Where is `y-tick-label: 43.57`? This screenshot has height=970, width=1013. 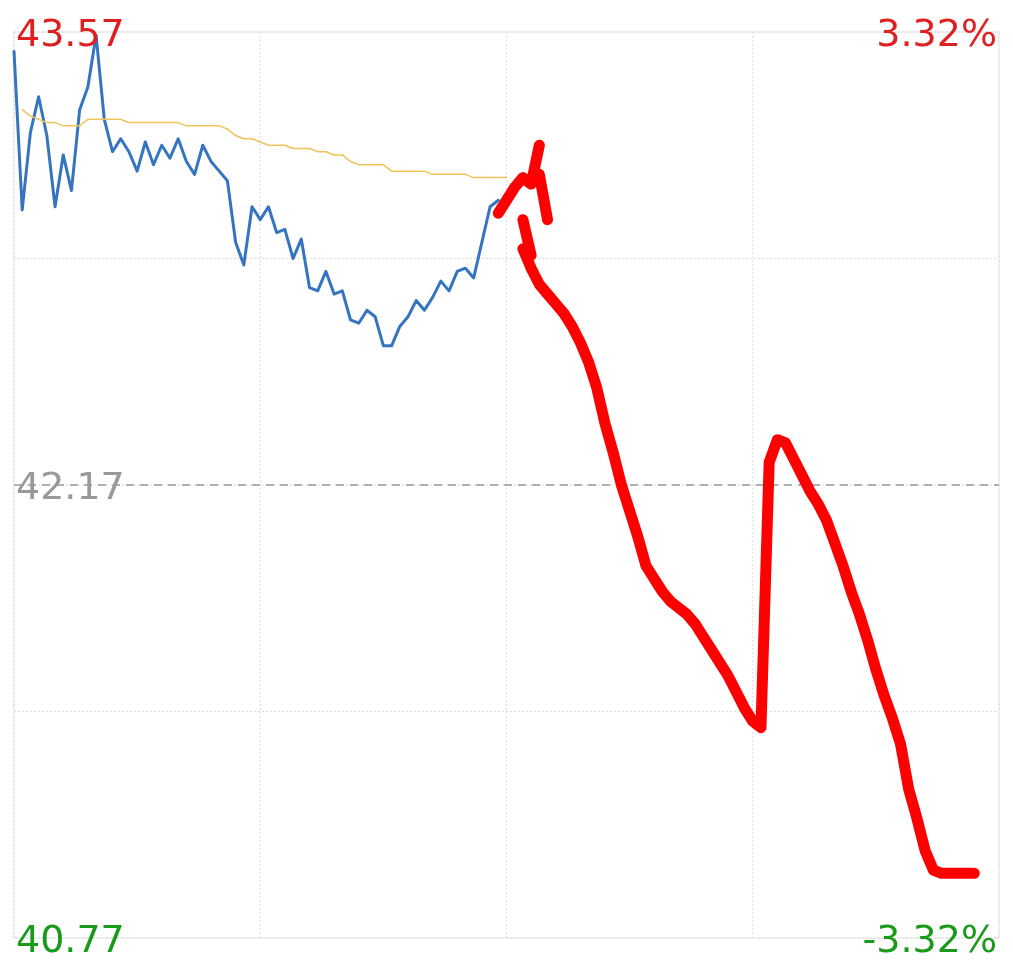
y-tick-label: 43.57 is located at coordinates (70, 32).